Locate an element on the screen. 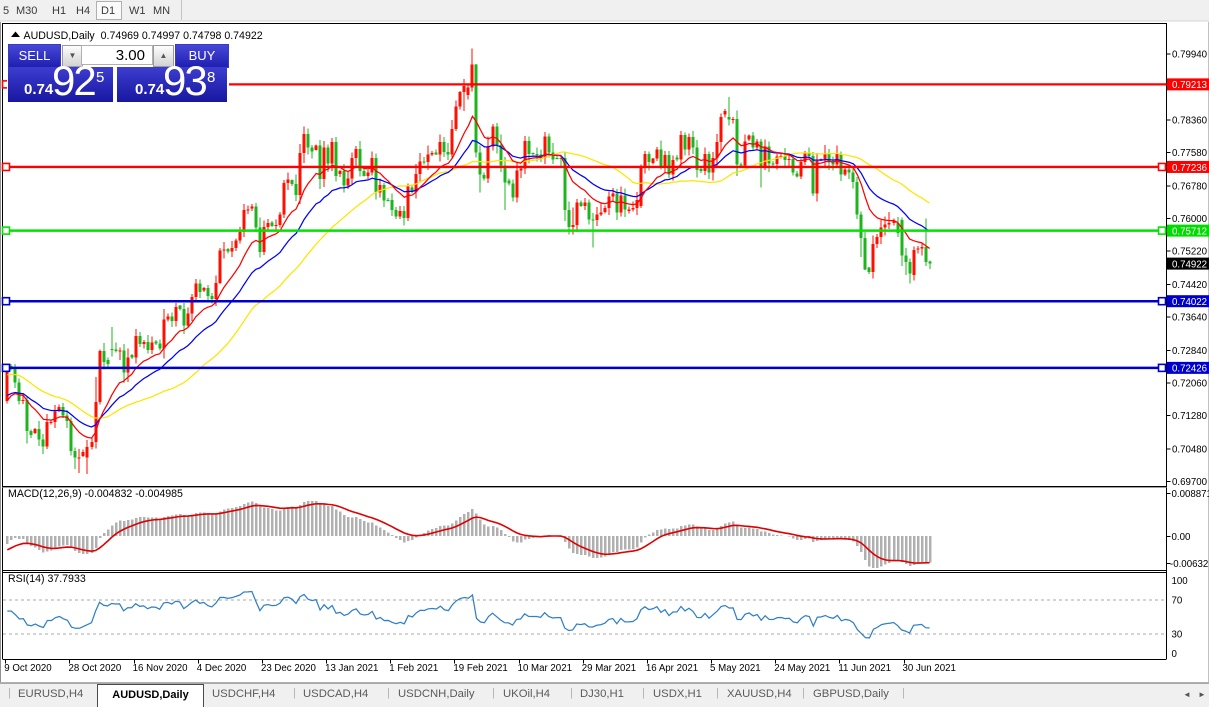 Image resolution: width=1209 pixels, height=707 pixels. svg-text: 16 Apr 2021 is located at coordinates (672, 668).